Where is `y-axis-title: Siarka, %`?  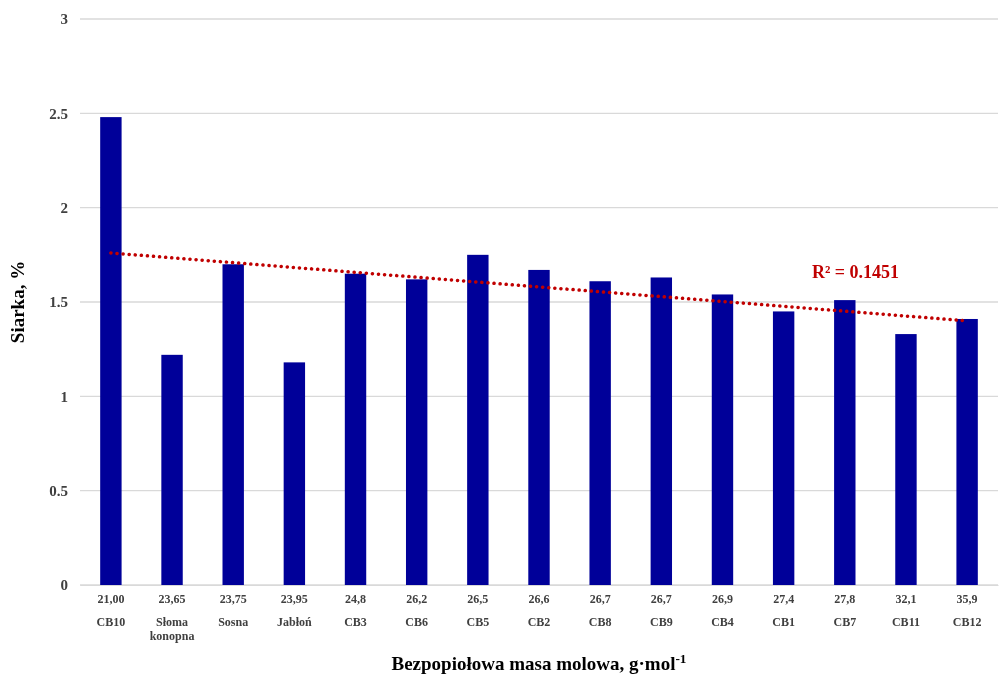
y-axis-title: Siarka, % is located at coordinates (17, 302).